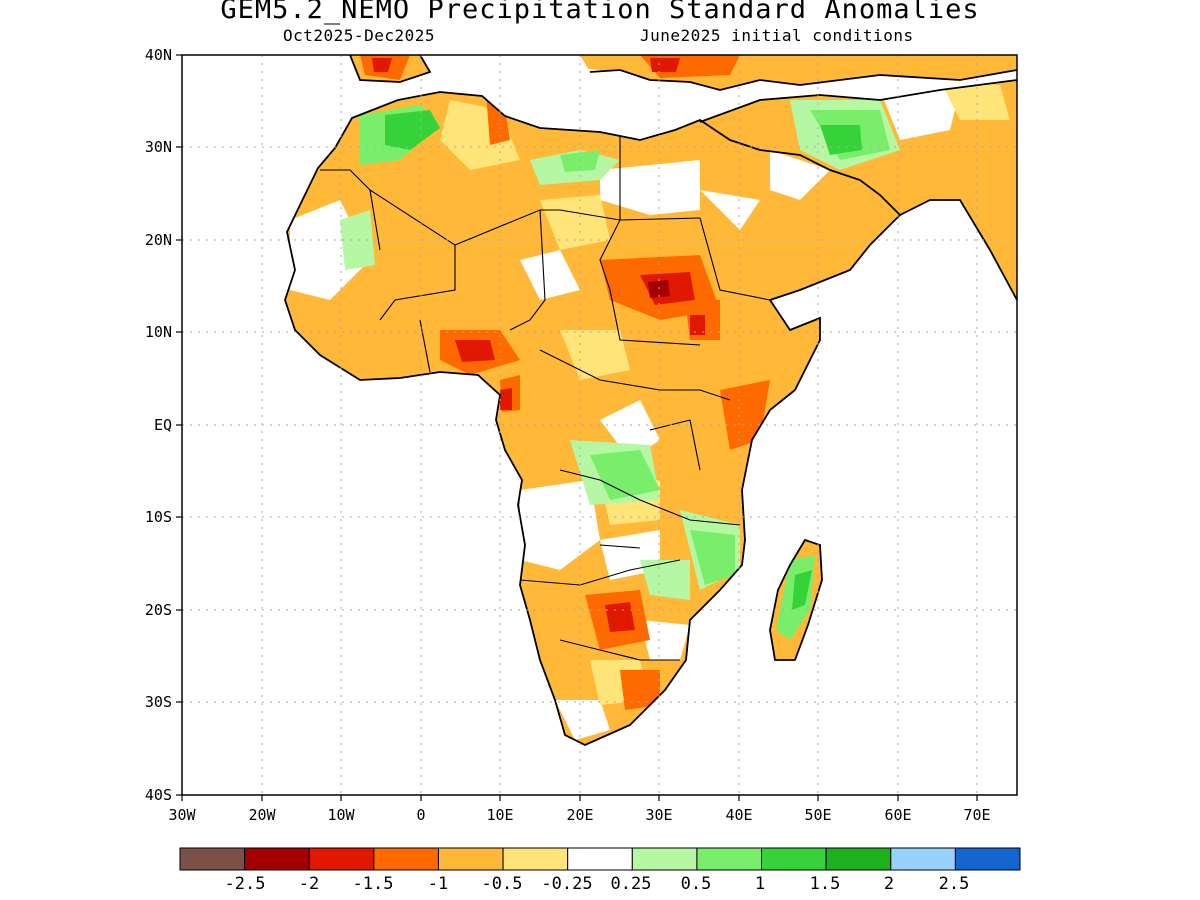 Image resolution: width=1200 pixels, height=900 pixels. What do you see at coordinates (579, 798) in the screenshot?
I see `lon-tick-marks` at bounding box center [579, 798].